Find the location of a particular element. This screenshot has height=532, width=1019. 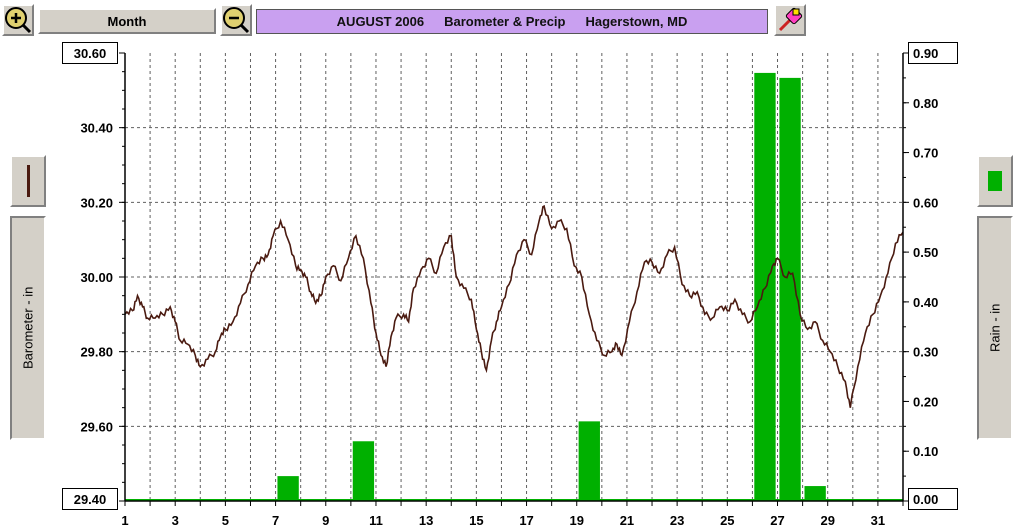

x-tick-label: 9 is located at coordinates (325, 520).